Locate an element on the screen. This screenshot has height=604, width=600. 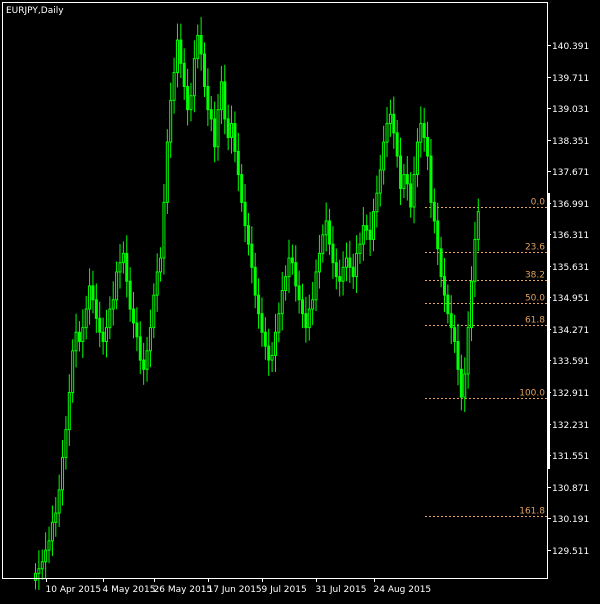
y-tick: 134.271 is located at coordinates (568, 331).